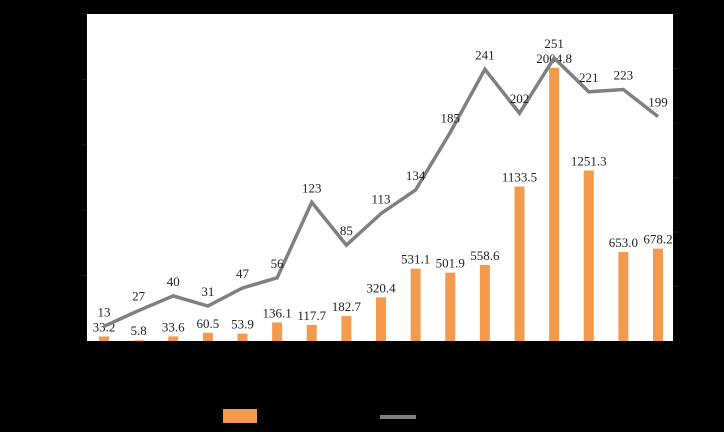 The width and height of the screenshot is (724, 432). Describe the element at coordinates (624, 75) in the screenshot. I see `line-value-label: 223` at that location.